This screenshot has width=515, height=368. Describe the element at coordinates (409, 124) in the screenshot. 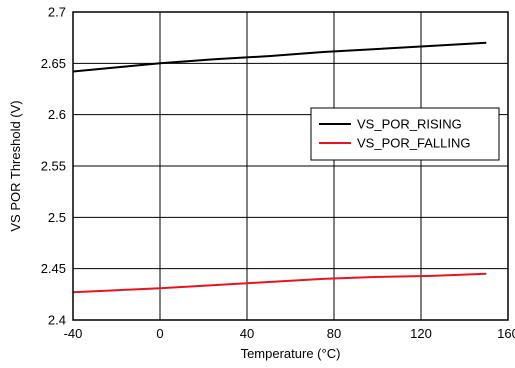

I see `legend-label: VS_POR_RISING` at that location.